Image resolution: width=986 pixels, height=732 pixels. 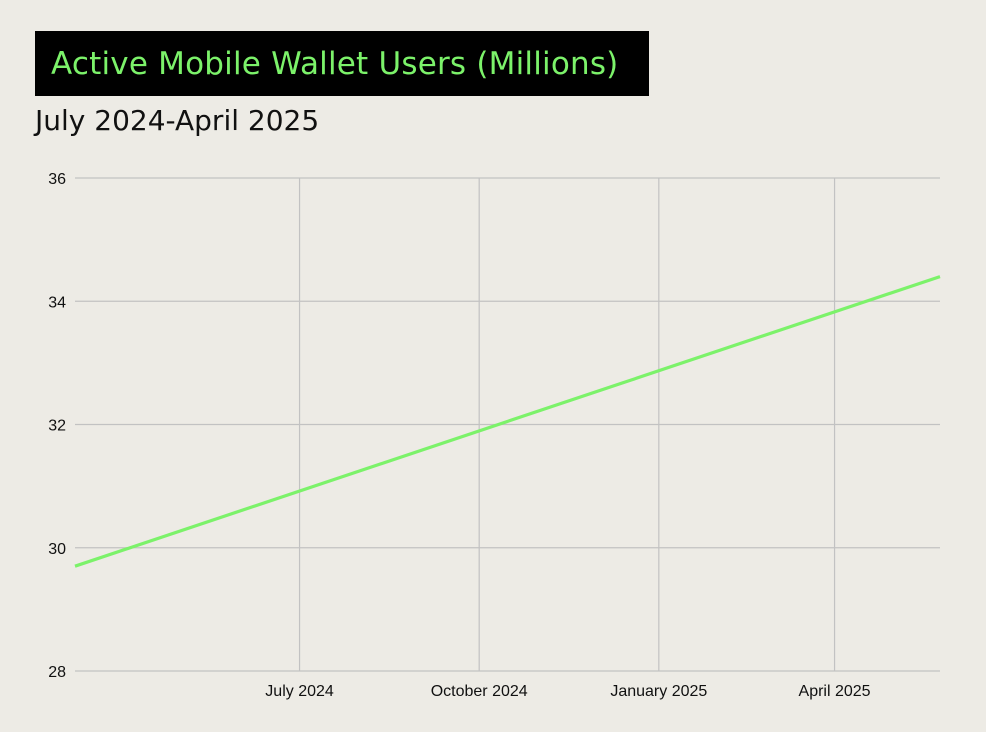 What do you see at coordinates (299, 691) in the screenshot?
I see `x-tick-label: July 2024` at bounding box center [299, 691].